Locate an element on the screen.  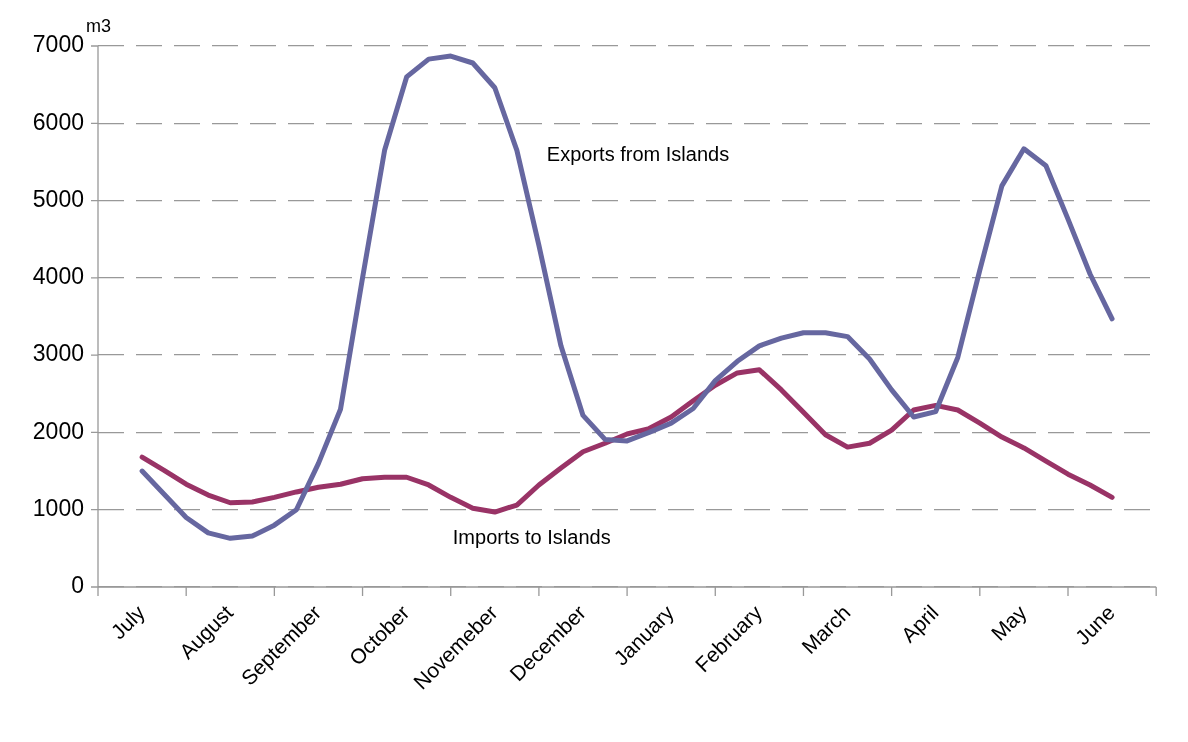
y-tick-label: 3000 is located at coordinates (58, 353).